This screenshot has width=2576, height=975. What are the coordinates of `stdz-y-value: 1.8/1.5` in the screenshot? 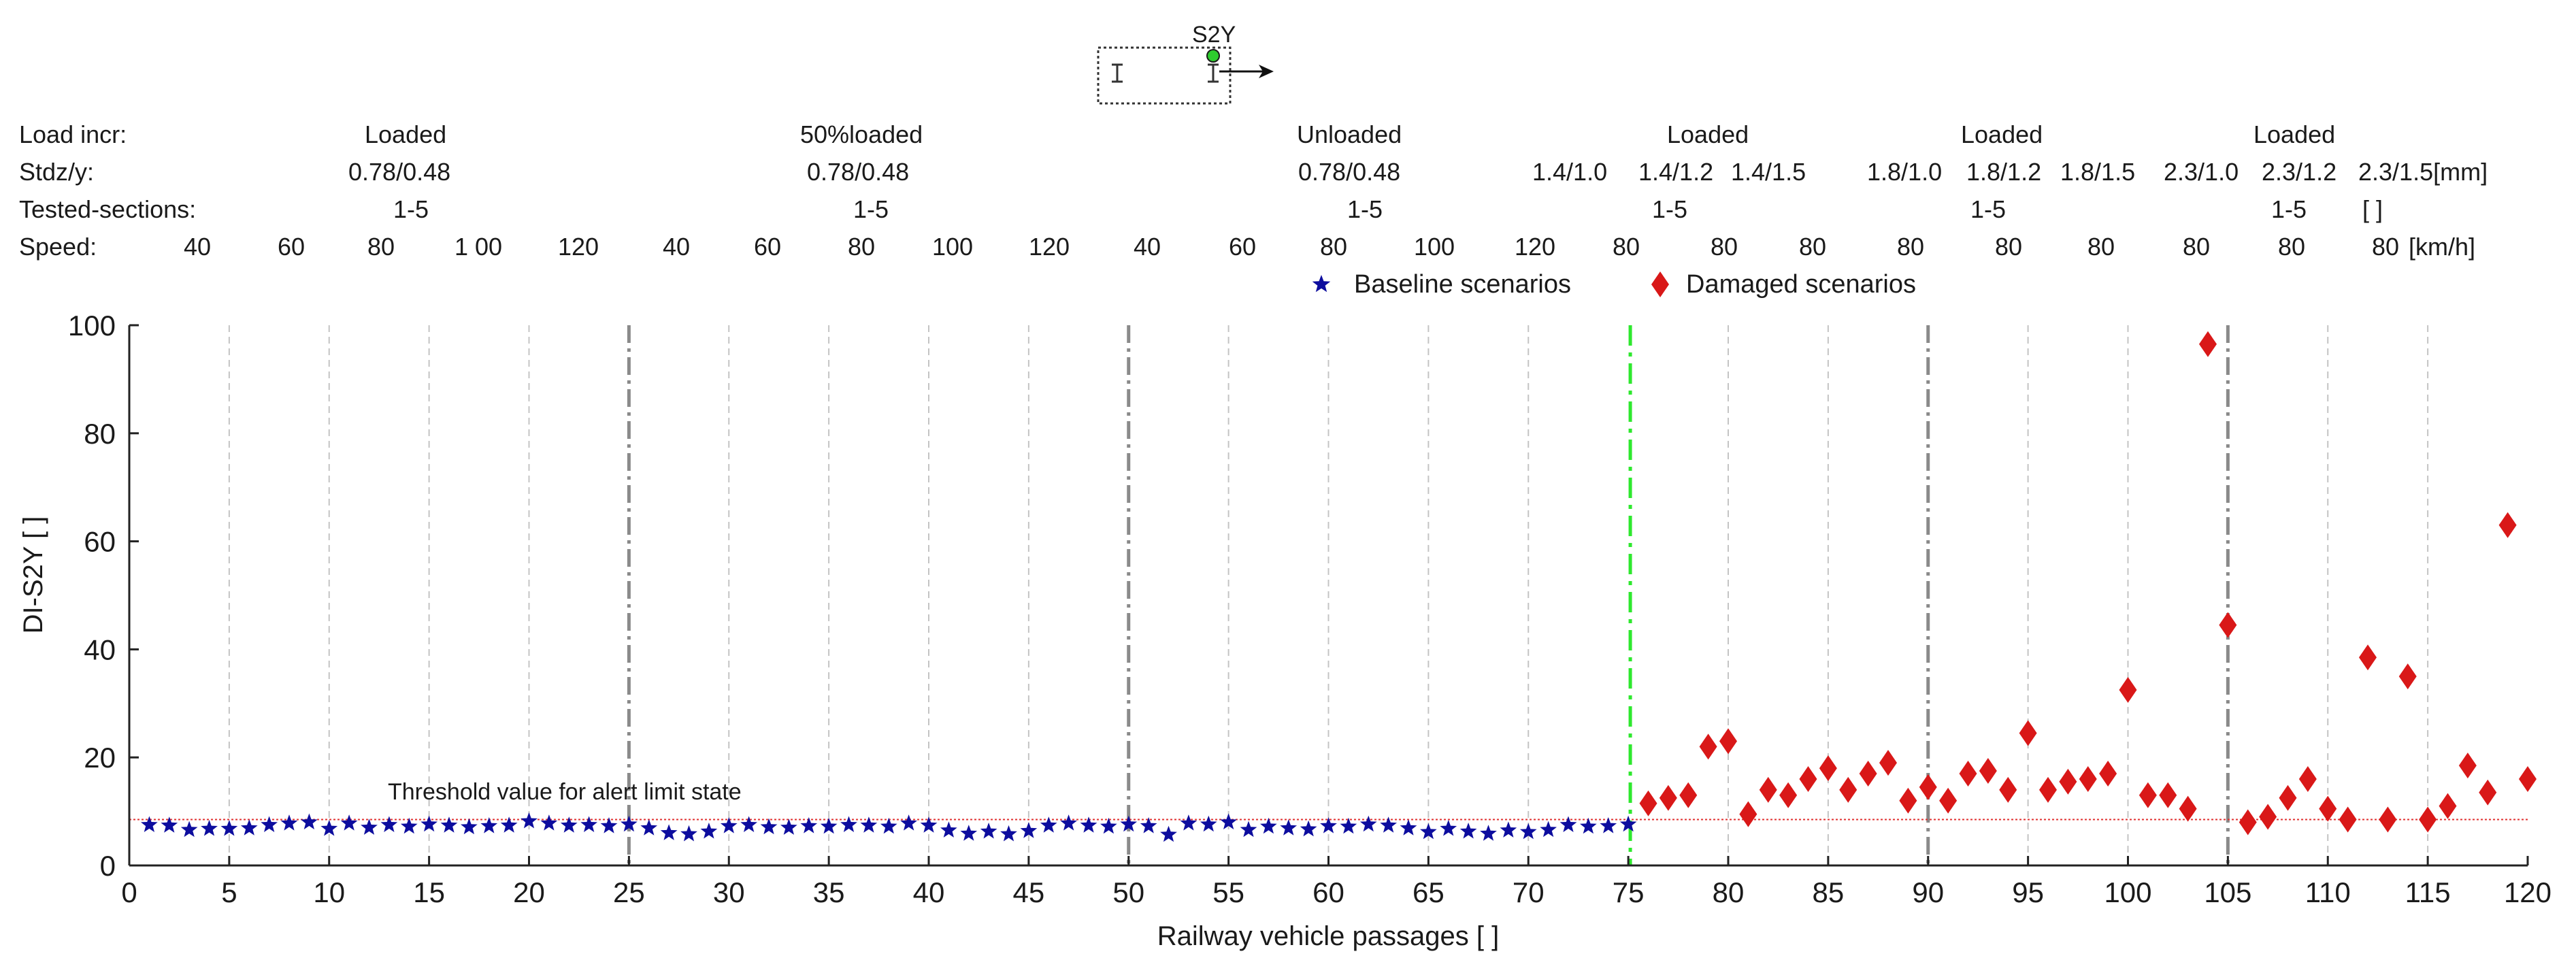 It's located at (2097, 172).